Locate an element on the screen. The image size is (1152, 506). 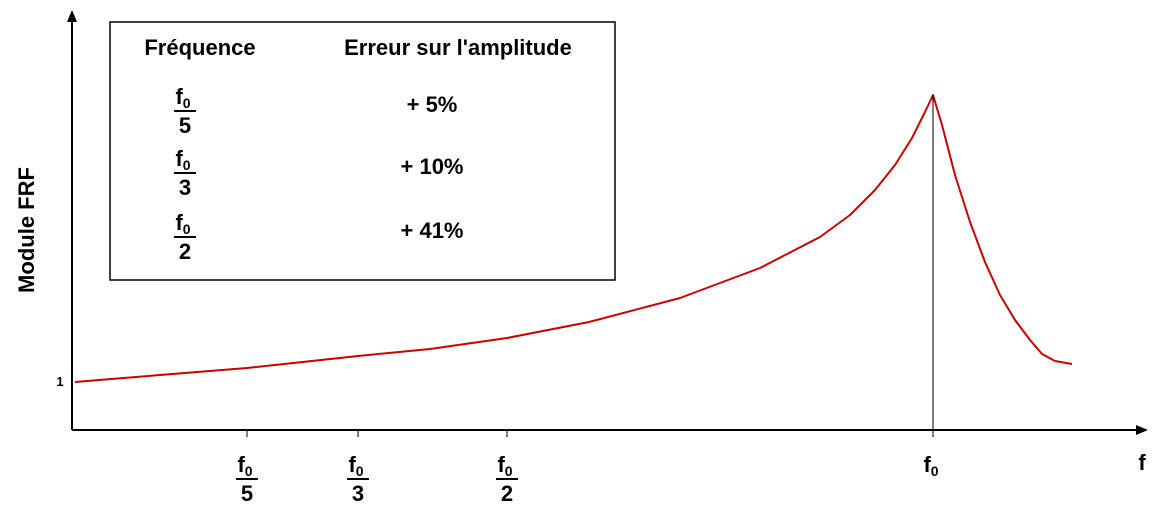
y-axis-label: Module FRF is located at coordinates (26, 230).